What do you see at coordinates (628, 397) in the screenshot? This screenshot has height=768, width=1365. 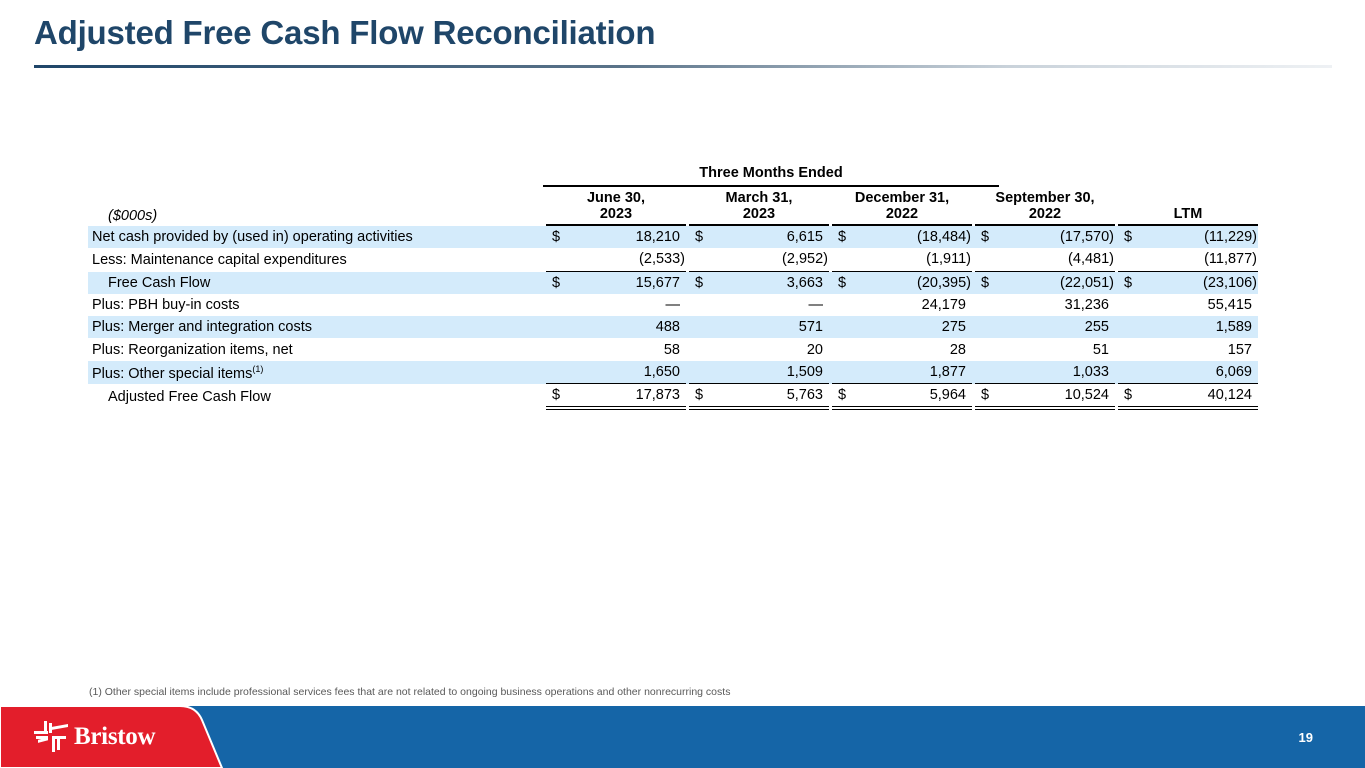 I see `cell-value: 17,873` at bounding box center [628, 397].